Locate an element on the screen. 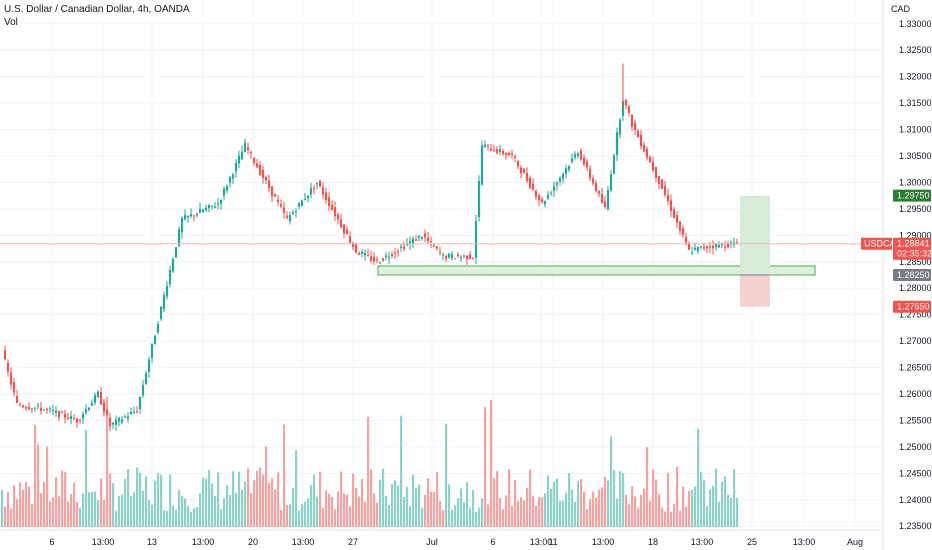 This screenshot has height=550, width=932. price-tick-label: 1.30000 is located at coordinates (915, 182).